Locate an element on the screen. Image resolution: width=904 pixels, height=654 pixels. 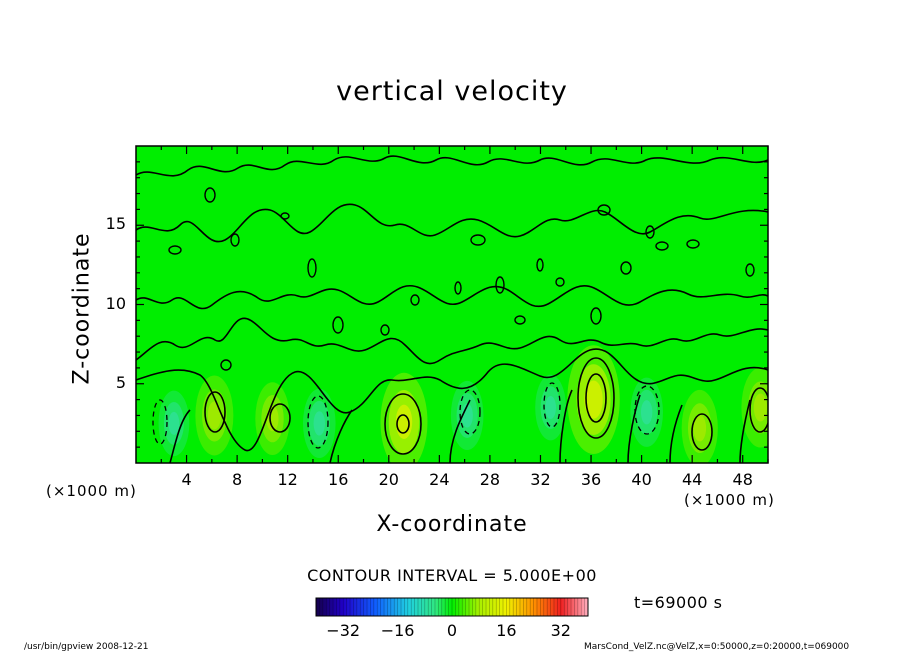
x-tick-label: 32 is located at coordinates (540, 479).